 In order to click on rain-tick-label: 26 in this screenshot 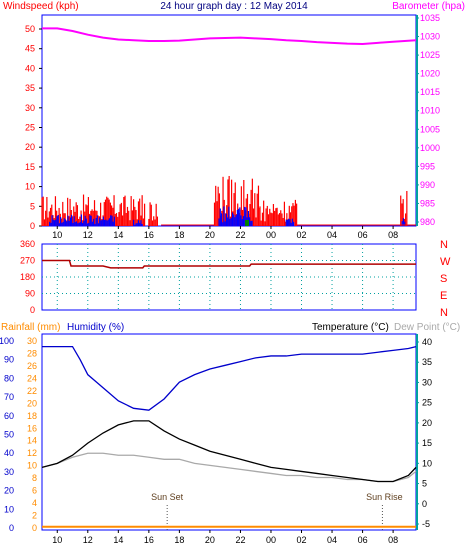, I will do `click(32, 366)`.